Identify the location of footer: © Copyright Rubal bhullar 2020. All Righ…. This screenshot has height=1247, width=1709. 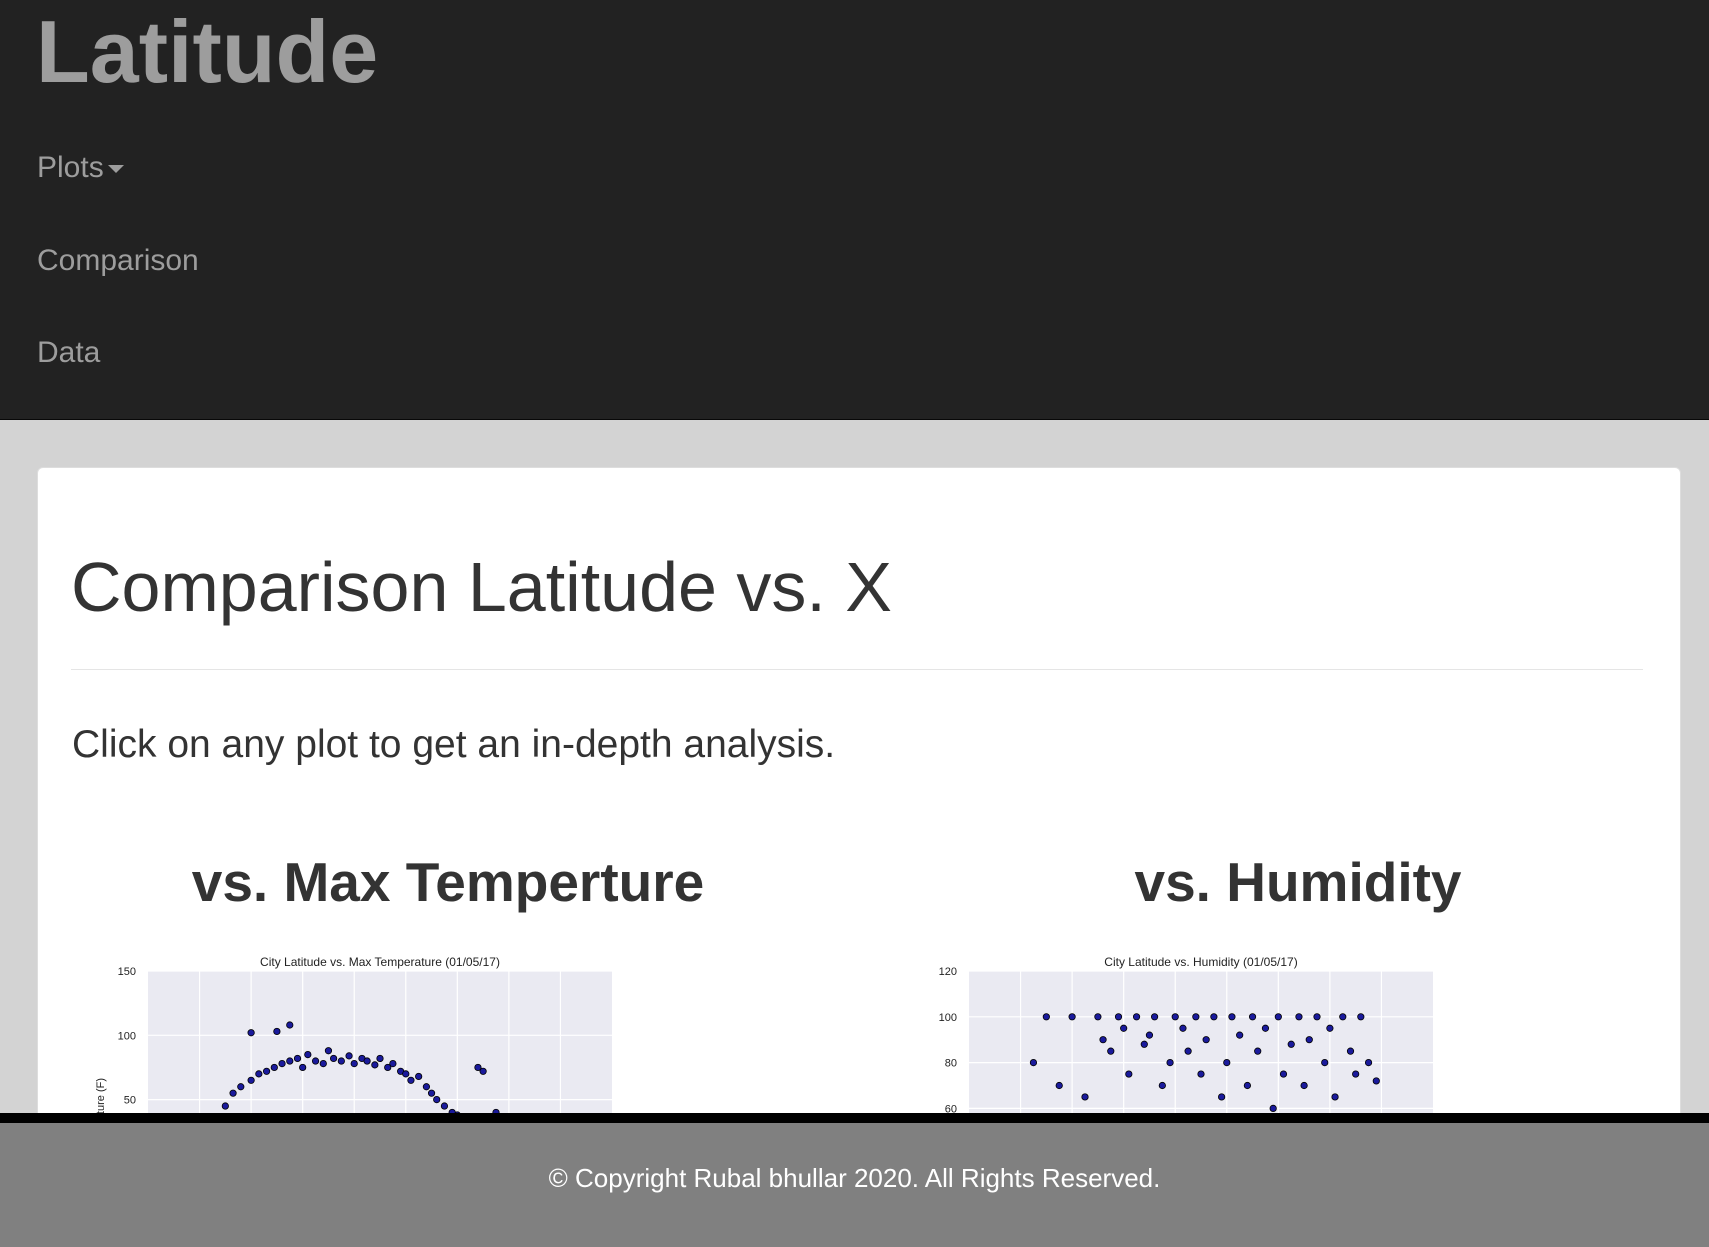
(854, 1185).